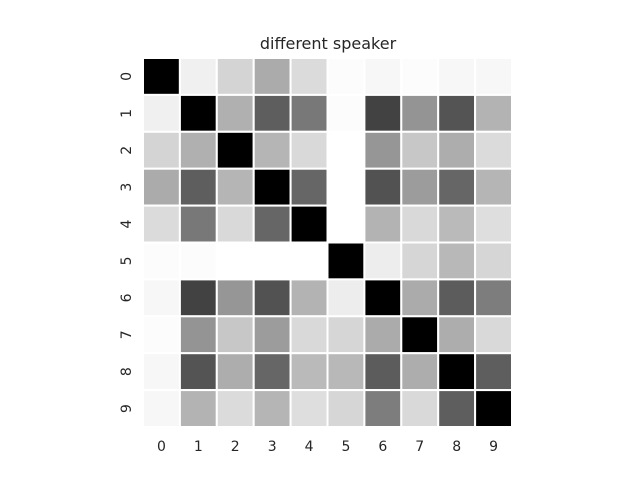  I want to click on y-tick-label-0: 0, so click(127, 76).